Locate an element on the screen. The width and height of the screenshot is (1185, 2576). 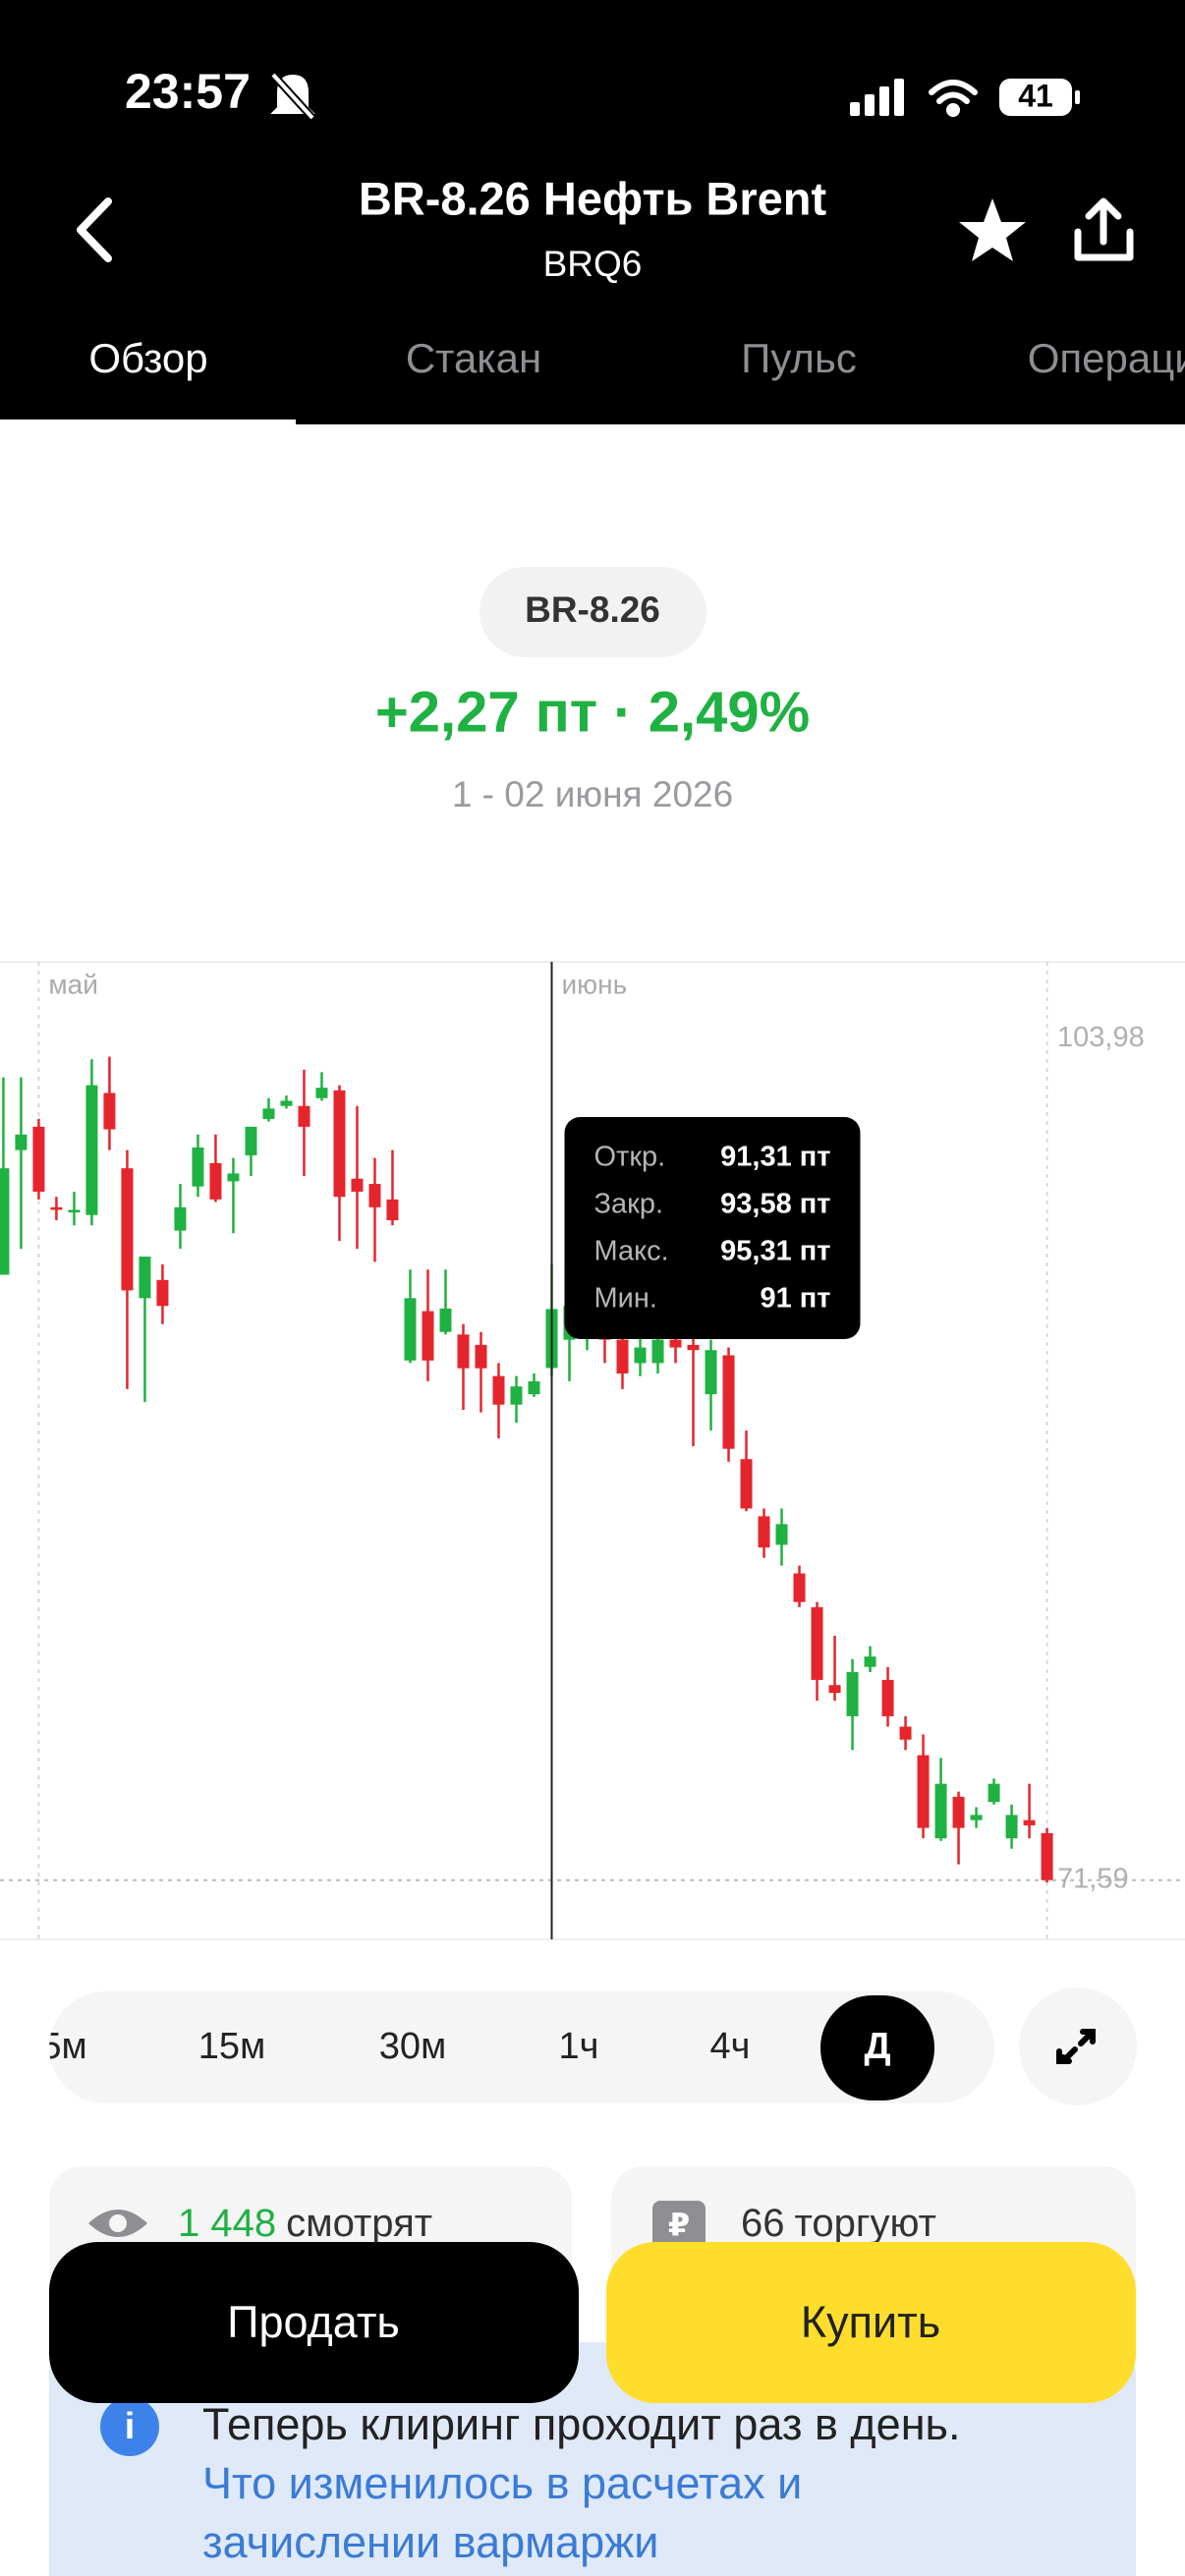
info-icon is located at coordinates (130, 2426).